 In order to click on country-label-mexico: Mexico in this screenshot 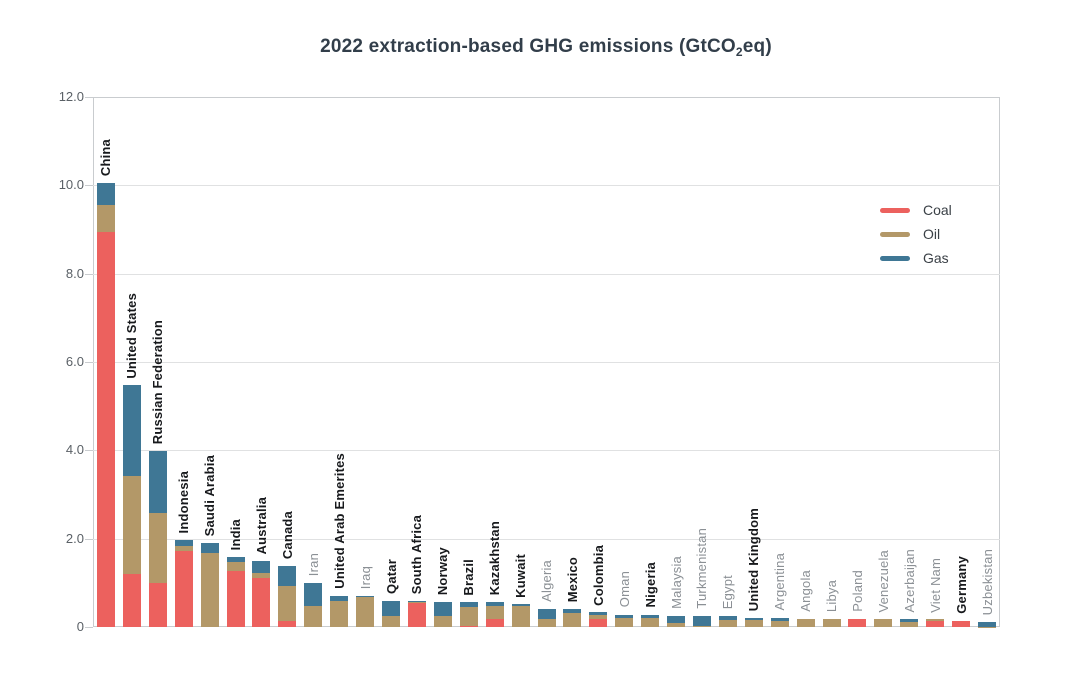, I will do `click(572, 580)`.